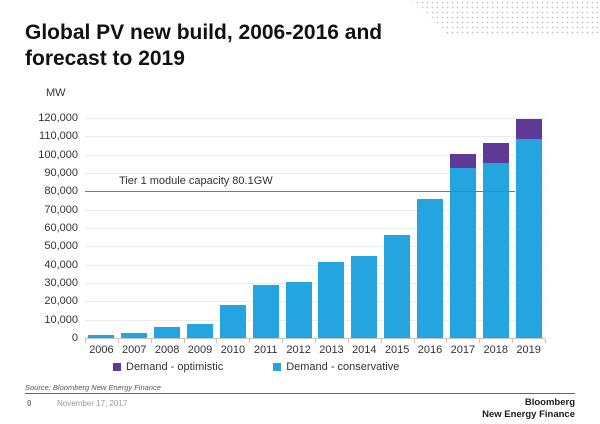 This screenshot has width=600, height=424. What do you see at coordinates (463, 350) in the screenshot?
I see `x-tick-label: 2017` at bounding box center [463, 350].